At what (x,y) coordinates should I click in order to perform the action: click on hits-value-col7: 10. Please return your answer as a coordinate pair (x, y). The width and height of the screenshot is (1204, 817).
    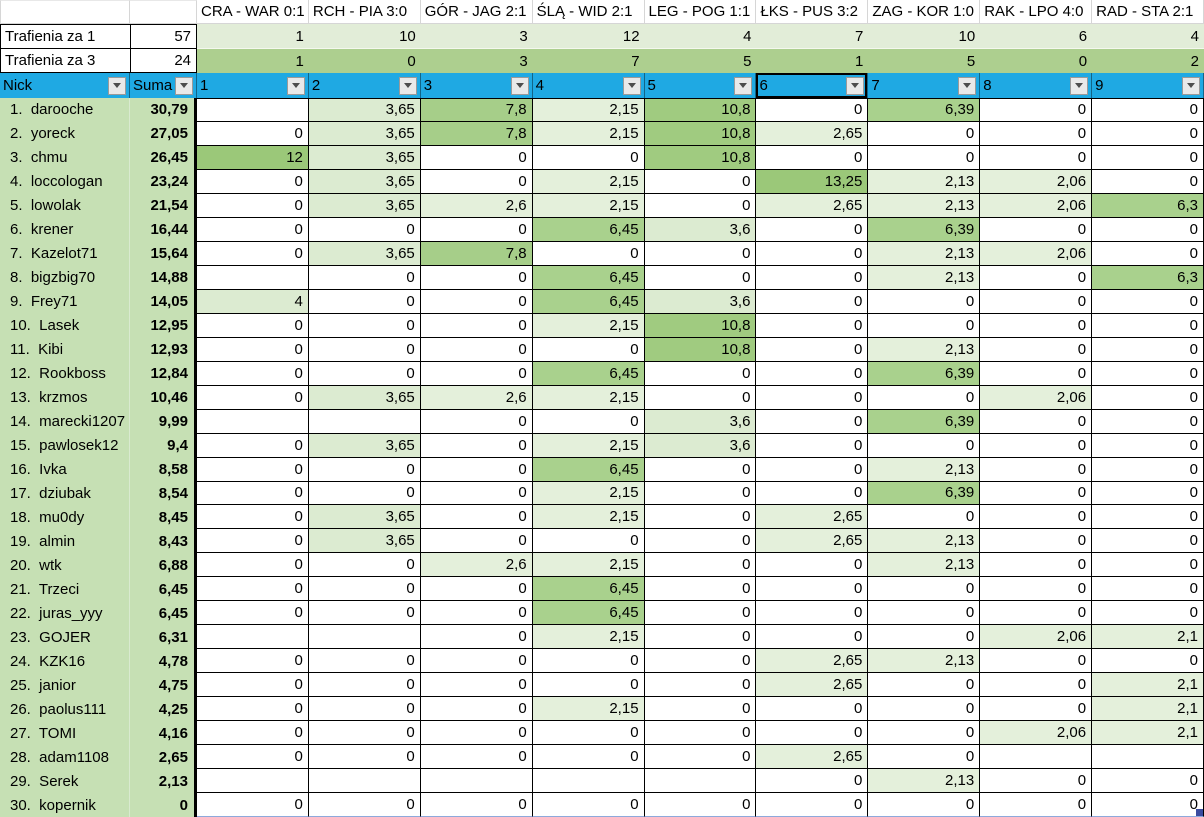
    Looking at the image, I should click on (924, 36).